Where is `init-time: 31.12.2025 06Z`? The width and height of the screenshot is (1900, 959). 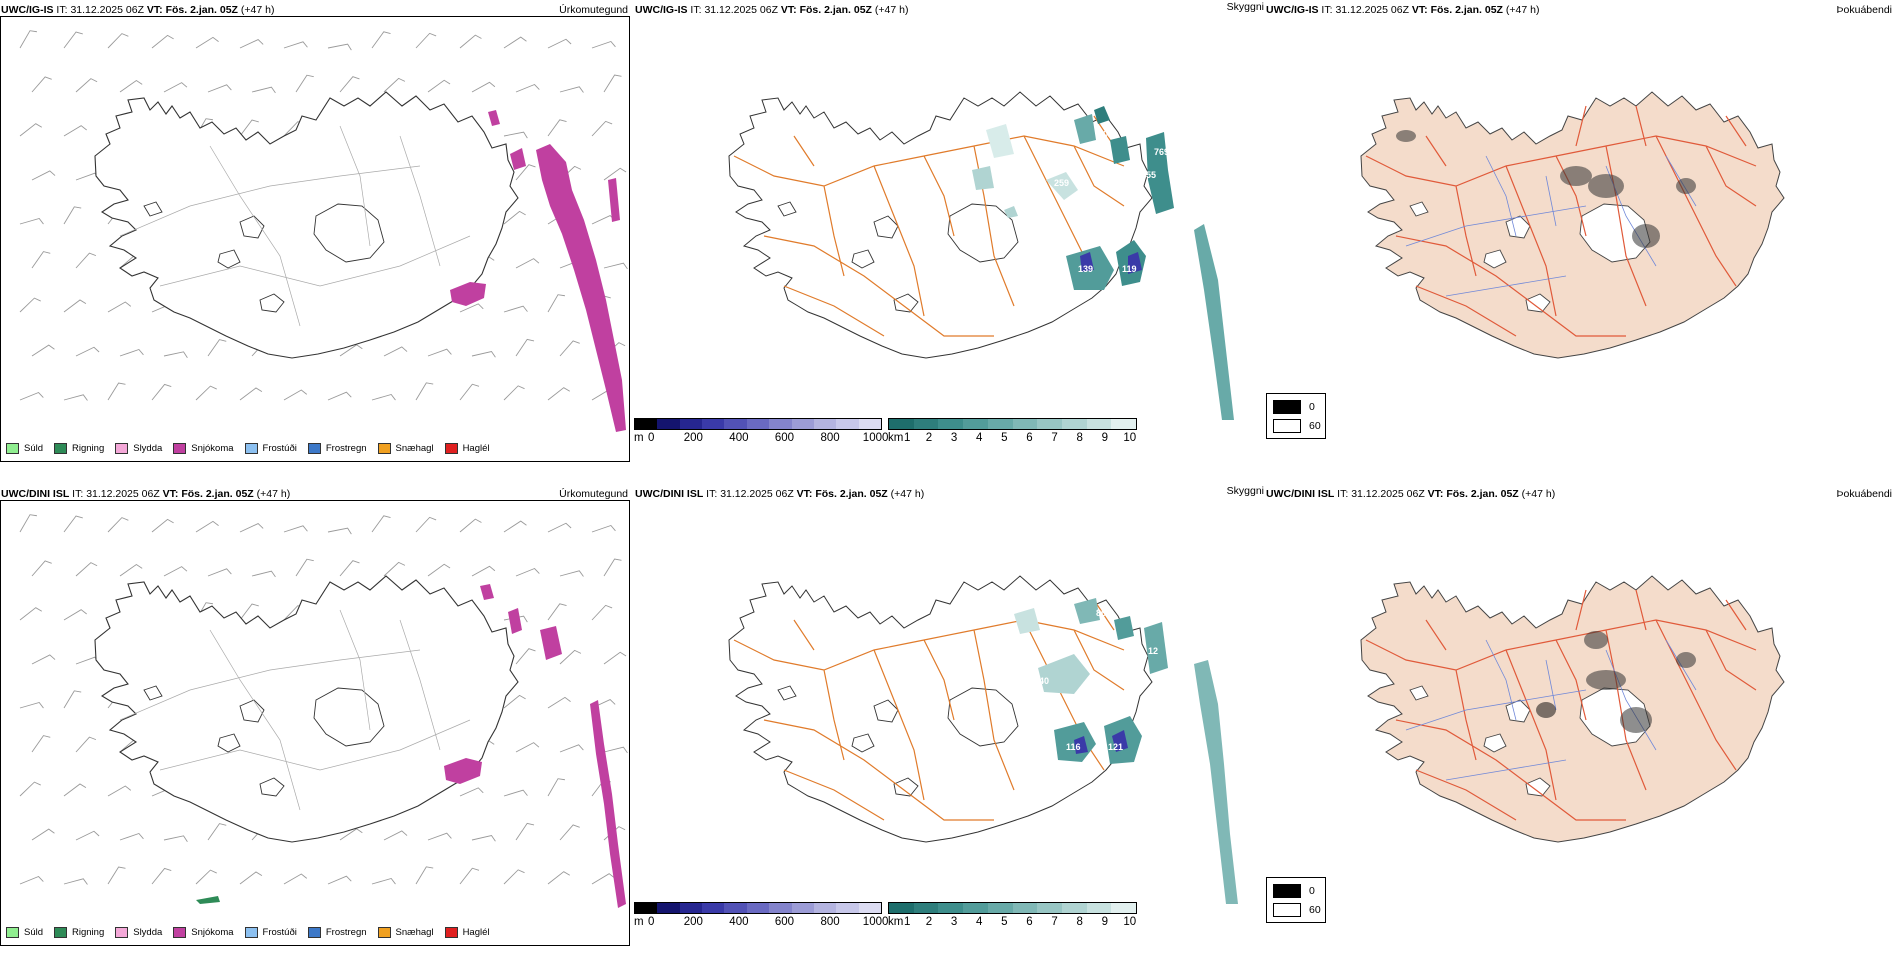
init-time: 31.12.2025 06Z is located at coordinates (107, 10).